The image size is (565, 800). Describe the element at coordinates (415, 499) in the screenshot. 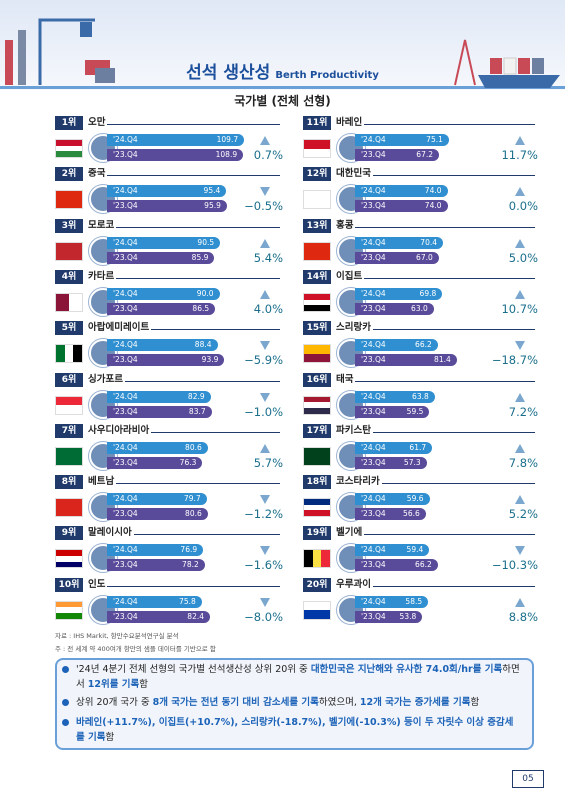

I see `value-label: 59.6` at that location.